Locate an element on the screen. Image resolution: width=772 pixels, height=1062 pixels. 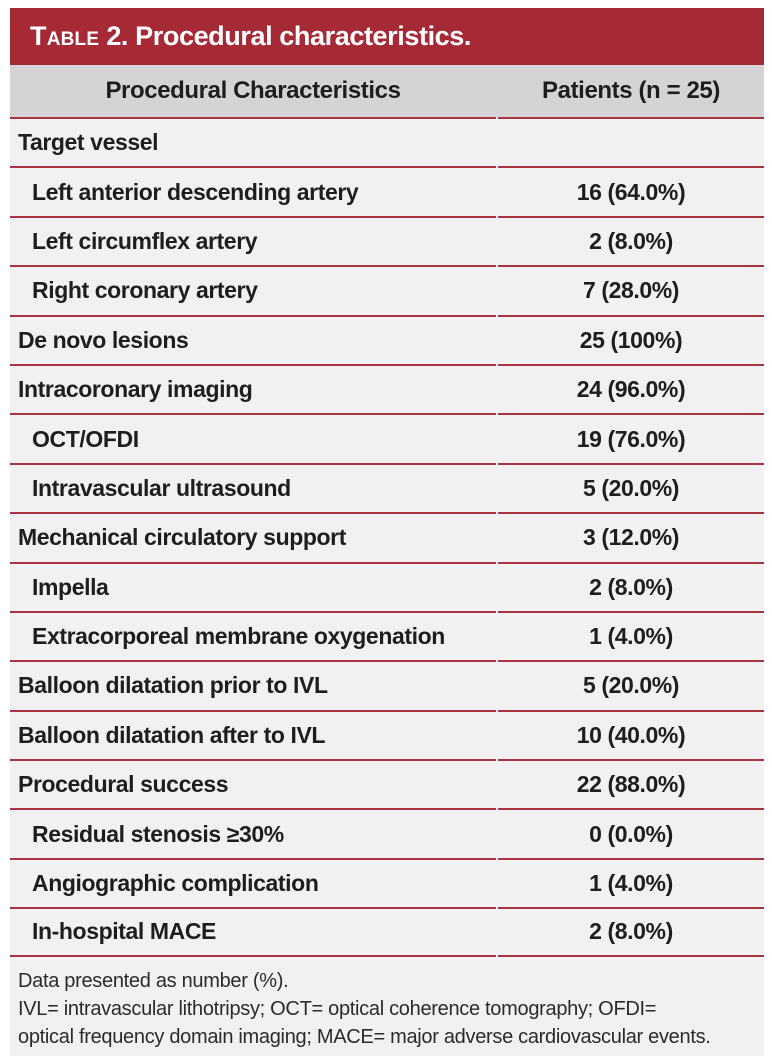
table-title-band: Table 2. Procedural characteristics. is located at coordinates (387, 36).